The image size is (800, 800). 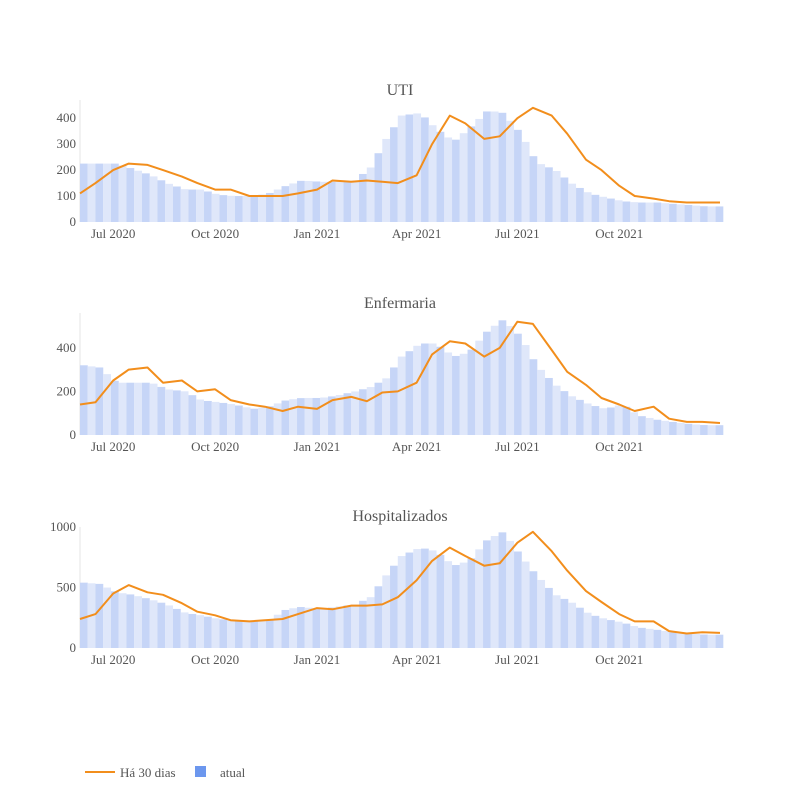 I want to click on series-ha-30-dias-line, so click(x=399, y=155).